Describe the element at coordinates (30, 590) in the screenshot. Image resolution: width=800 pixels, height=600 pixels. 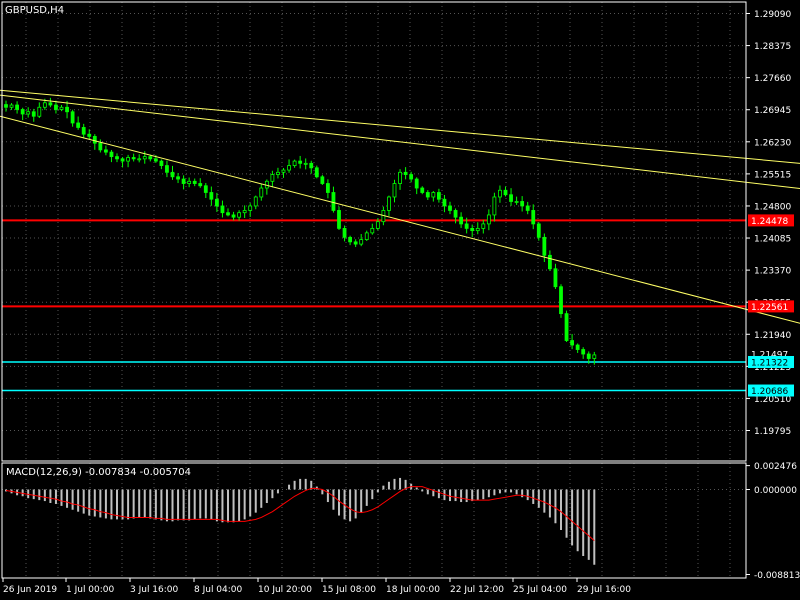
I see `time-tick-label: 26 Jun 2019` at that location.